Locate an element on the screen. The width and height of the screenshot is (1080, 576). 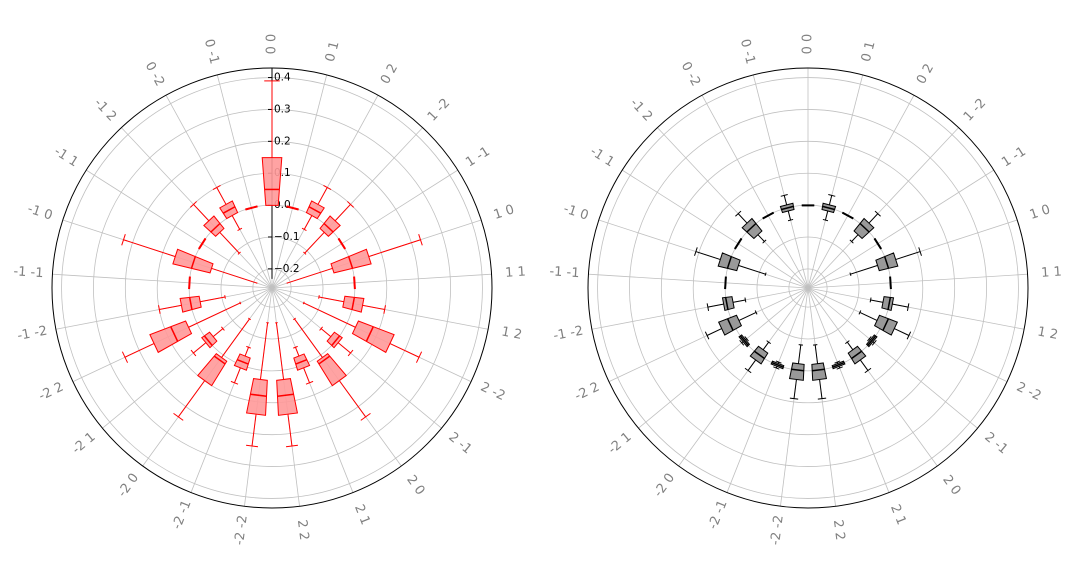
angle-tick-label: 1 -2 is located at coordinates (439, 110).